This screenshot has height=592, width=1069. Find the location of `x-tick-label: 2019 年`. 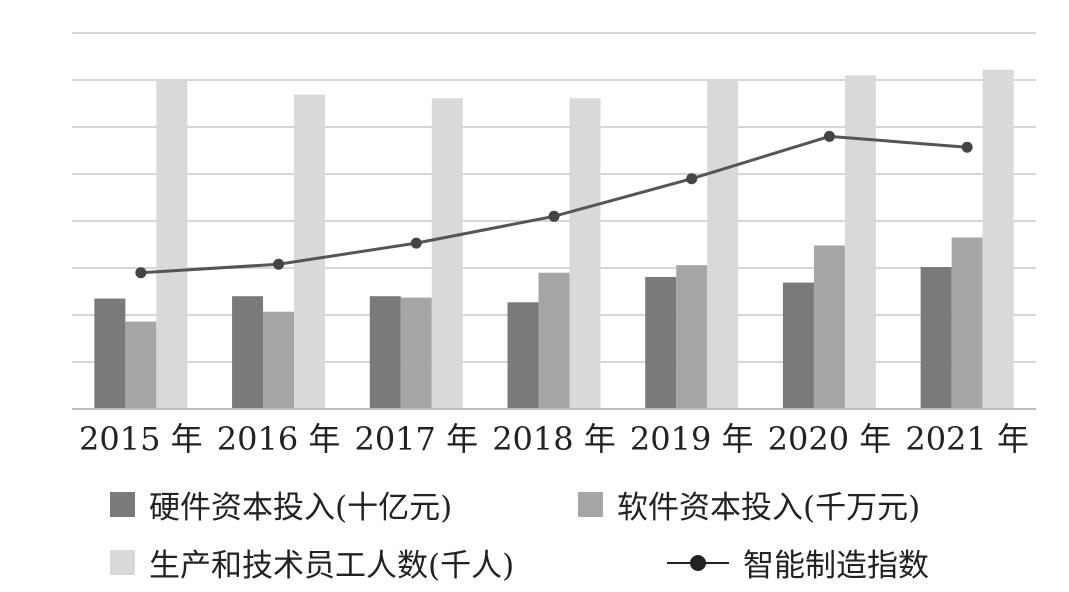

x-tick-label: 2019 年 is located at coordinates (692, 439).